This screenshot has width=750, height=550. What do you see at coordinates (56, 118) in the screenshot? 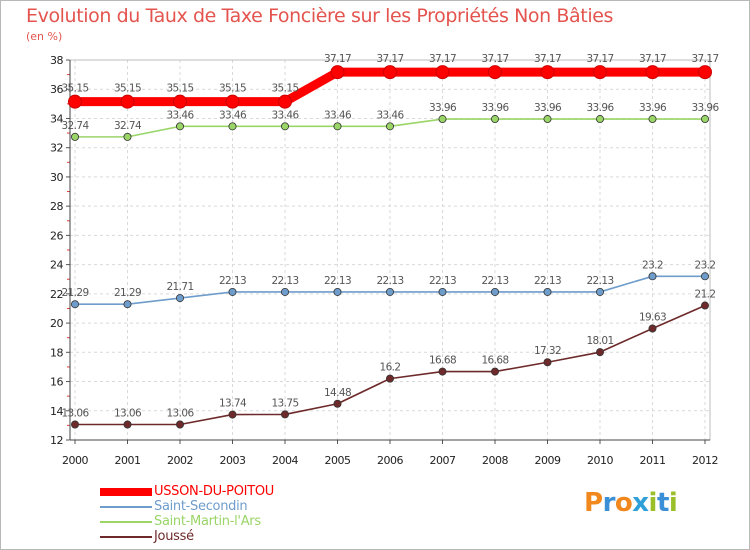
I see `y-tick-label: 34` at bounding box center [56, 118].